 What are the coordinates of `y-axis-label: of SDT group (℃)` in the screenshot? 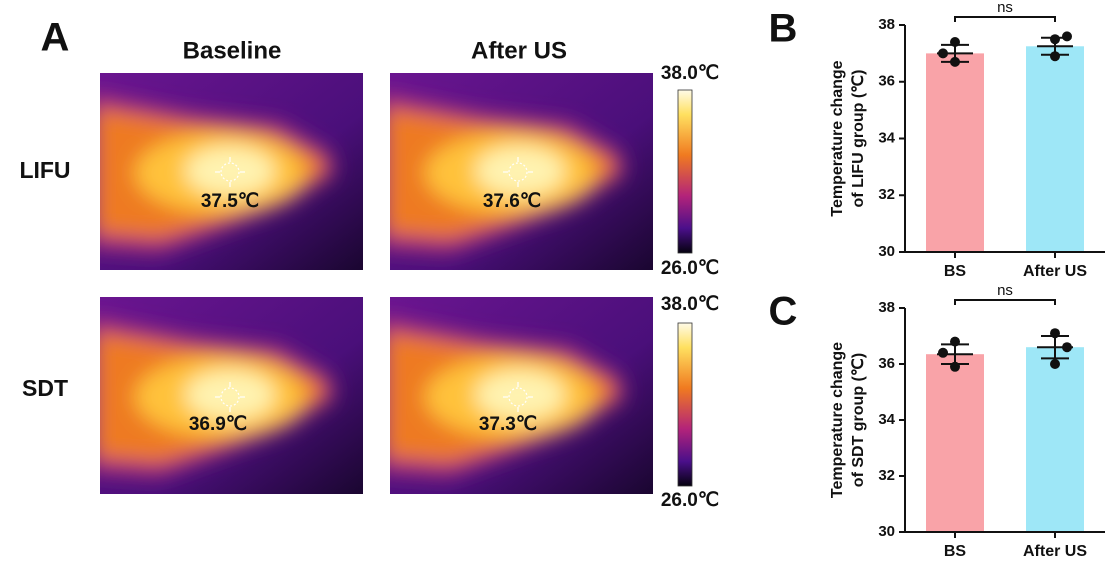 It's located at (858, 420).